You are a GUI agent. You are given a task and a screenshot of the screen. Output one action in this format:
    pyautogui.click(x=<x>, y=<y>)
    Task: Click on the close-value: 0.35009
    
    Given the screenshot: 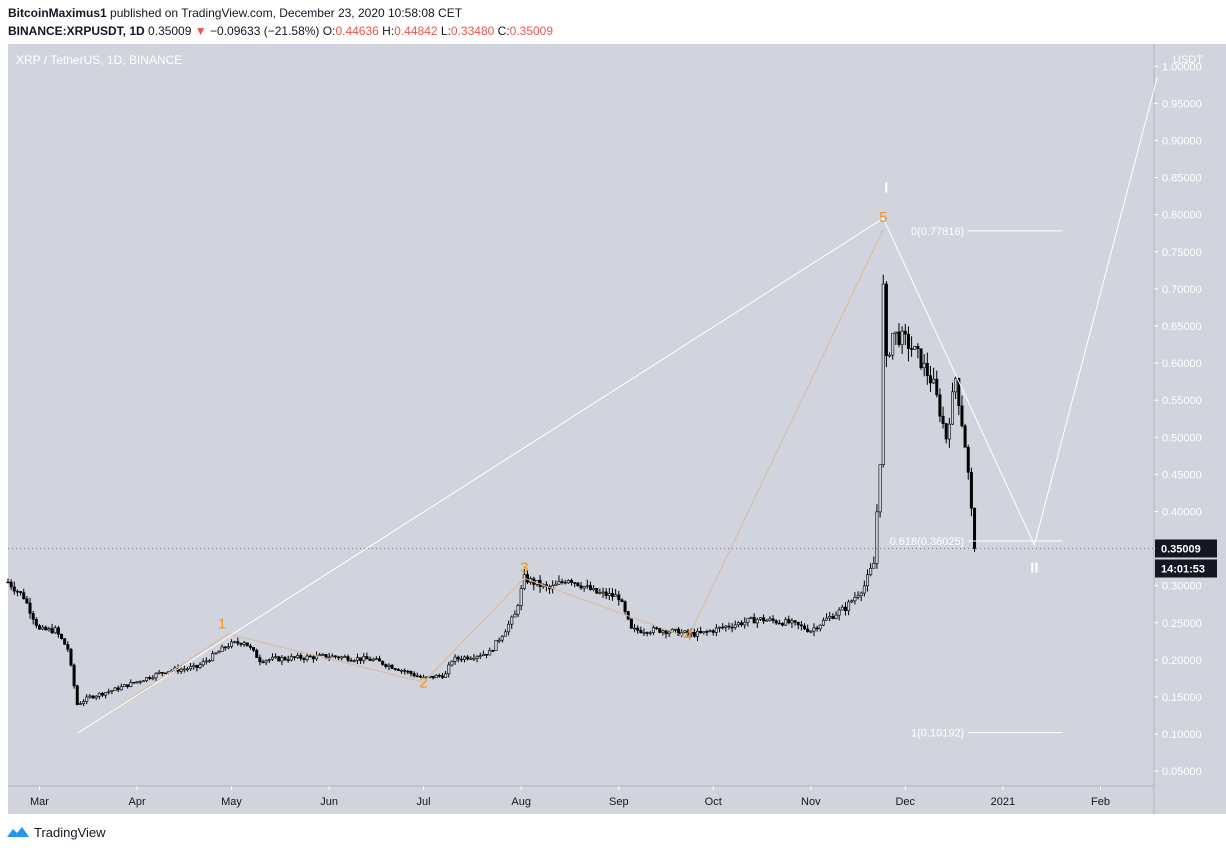 What is the action you would take?
    pyautogui.click(x=531, y=31)
    